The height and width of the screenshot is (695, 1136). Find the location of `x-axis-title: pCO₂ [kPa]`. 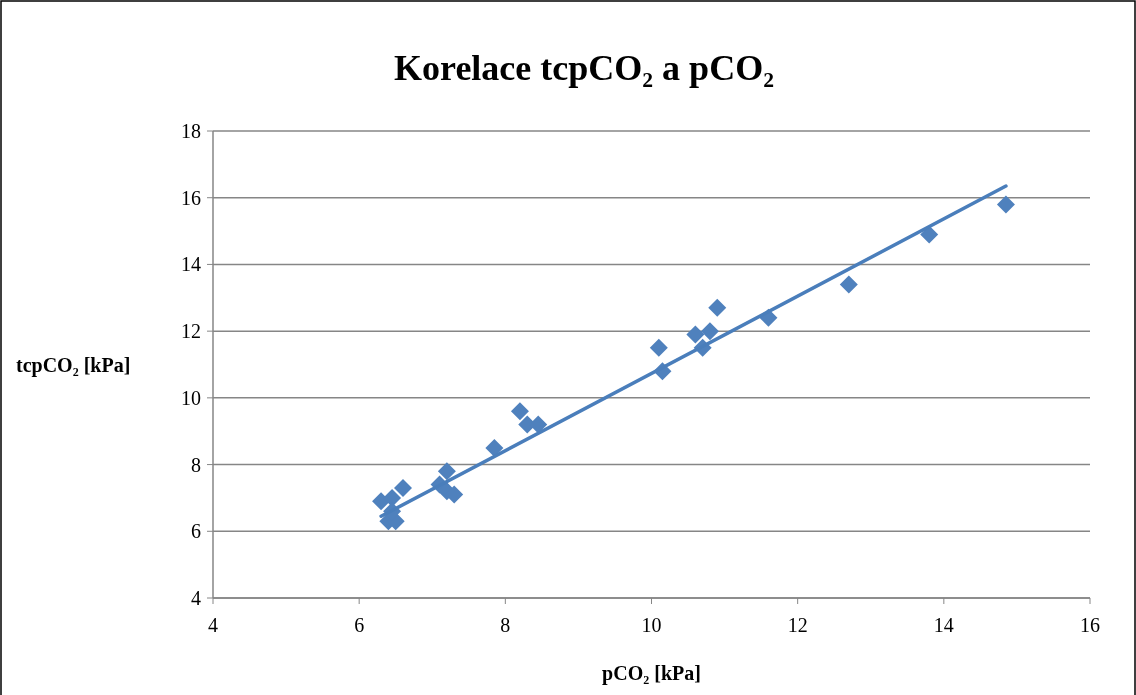

x-axis-title: pCO₂ [kPa] is located at coordinates (651, 673).